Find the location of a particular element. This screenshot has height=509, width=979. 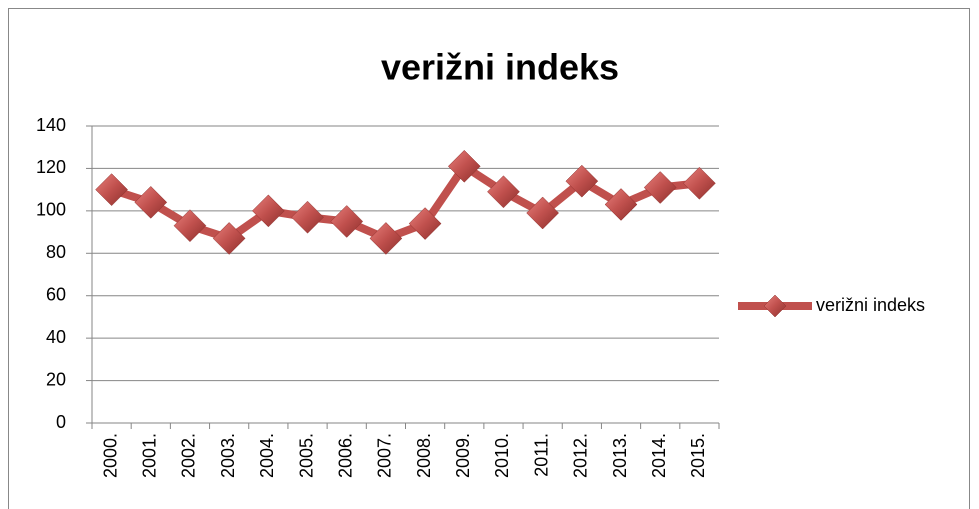

x-tick-label: 2015. is located at coordinates (698, 455).